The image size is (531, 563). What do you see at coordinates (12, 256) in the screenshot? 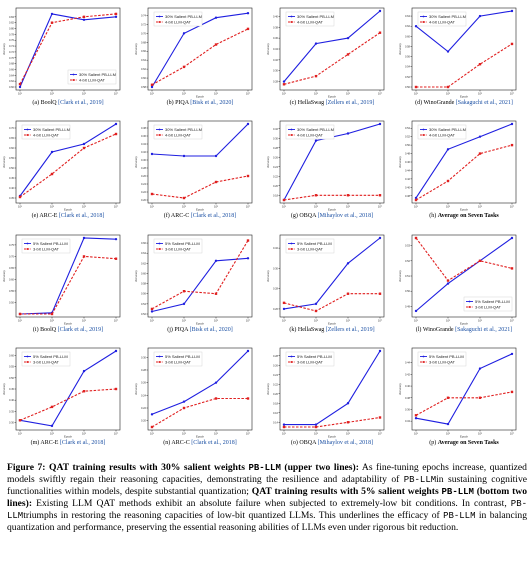
I see `y-tick-label: 0.70` at bounding box center [12, 256].